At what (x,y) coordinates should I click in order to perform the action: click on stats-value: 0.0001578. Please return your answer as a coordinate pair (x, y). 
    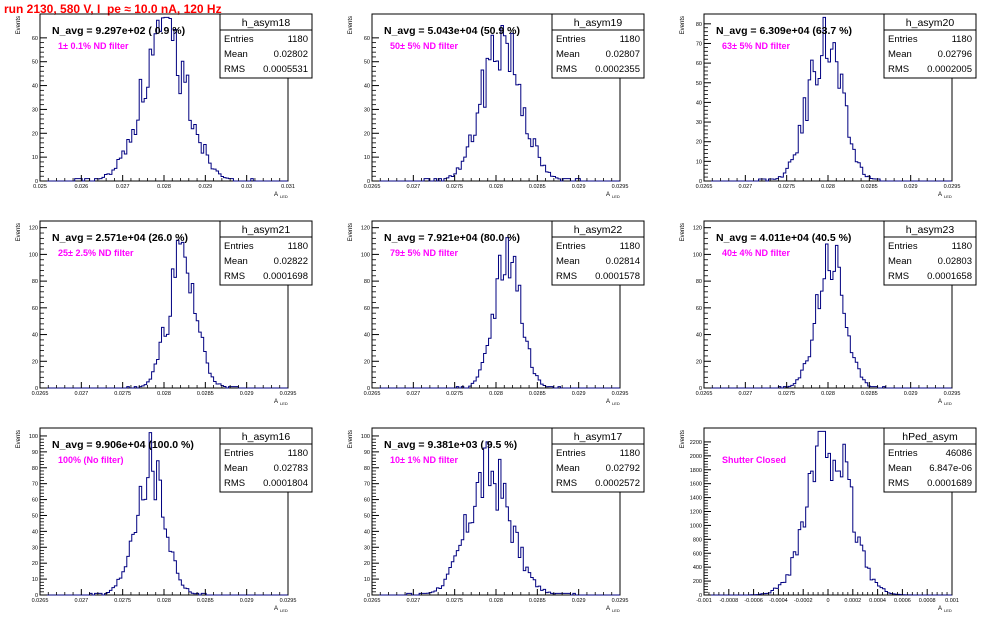
    Looking at the image, I should click on (617, 276).